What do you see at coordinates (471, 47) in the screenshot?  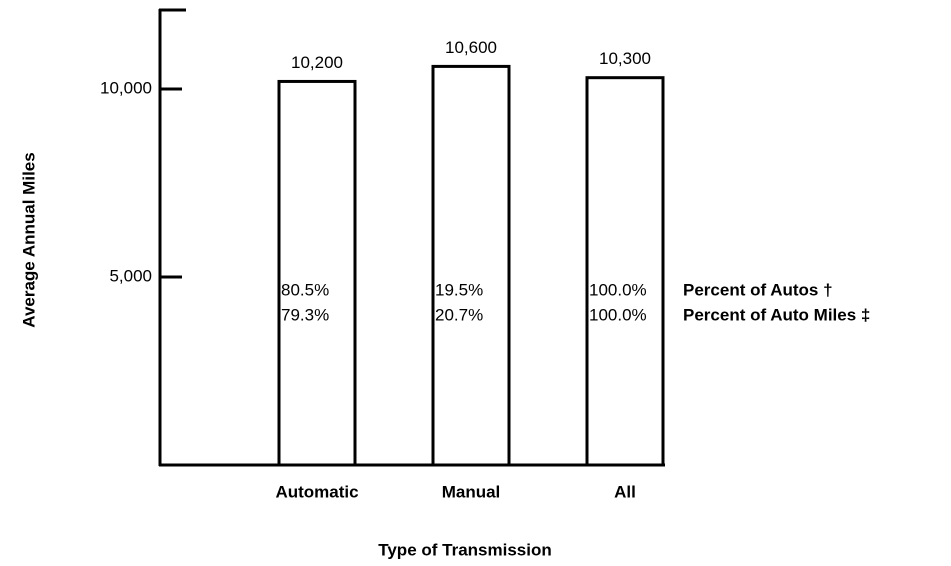 I see `value-label: 10,600` at bounding box center [471, 47].